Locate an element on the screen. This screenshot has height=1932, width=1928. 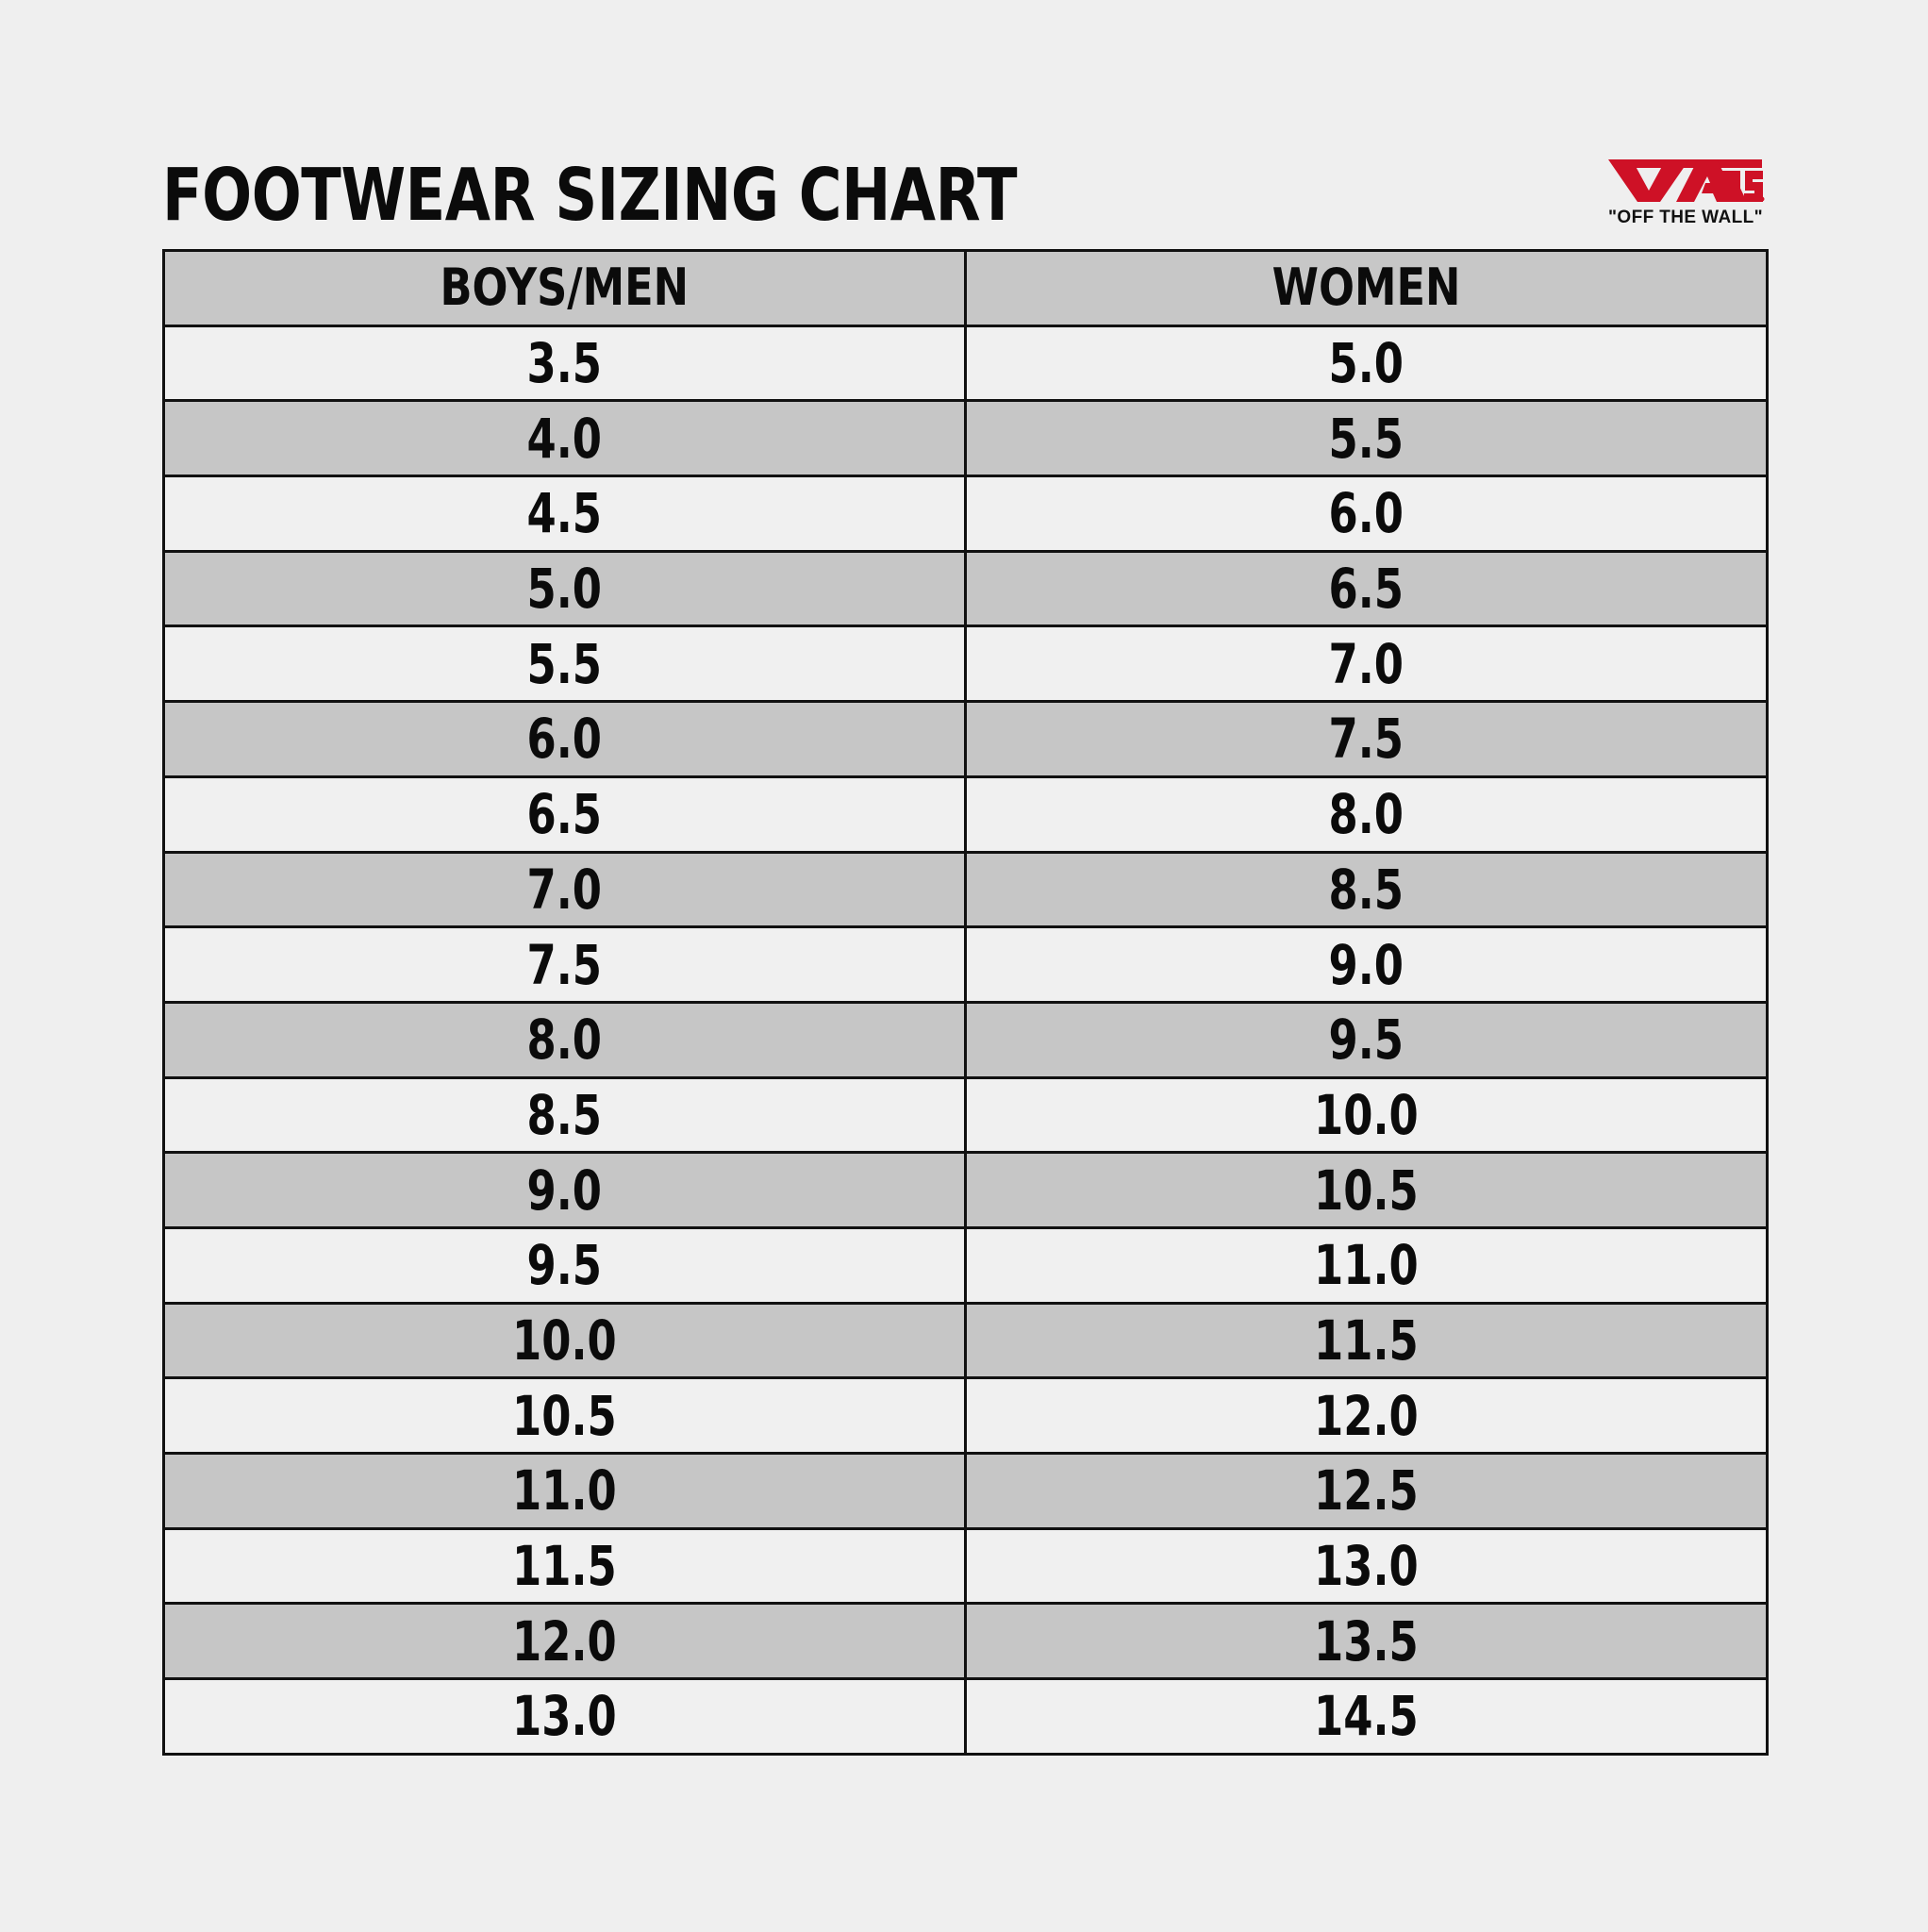
table-row: 5.0 6.5 is located at coordinates (965, 588).